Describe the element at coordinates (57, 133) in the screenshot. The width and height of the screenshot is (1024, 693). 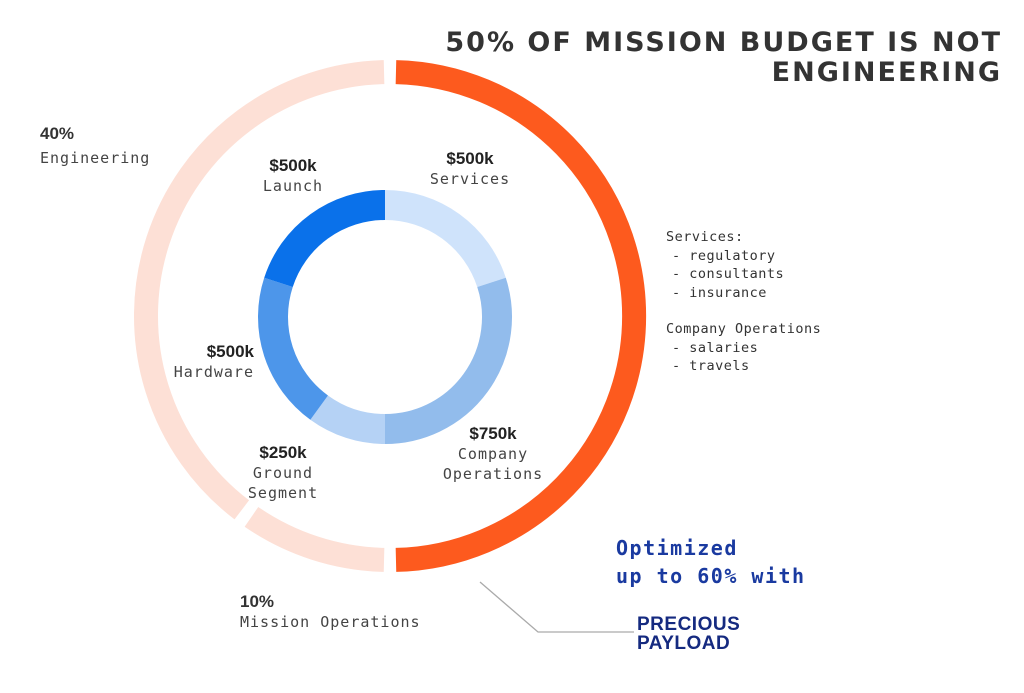
I see `engineering-percent: 40%` at that location.